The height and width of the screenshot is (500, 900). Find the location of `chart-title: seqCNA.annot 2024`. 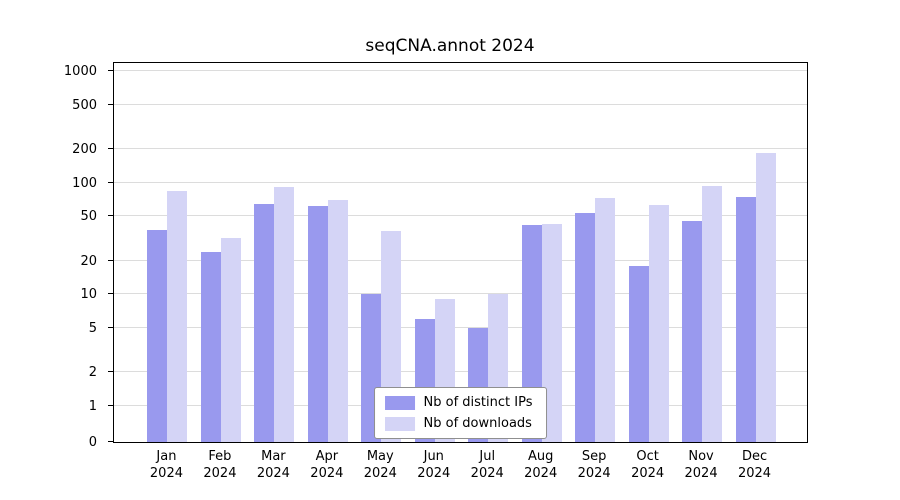

chart-title: seqCNA.annot 2024 is located at coordinates (450, 46).